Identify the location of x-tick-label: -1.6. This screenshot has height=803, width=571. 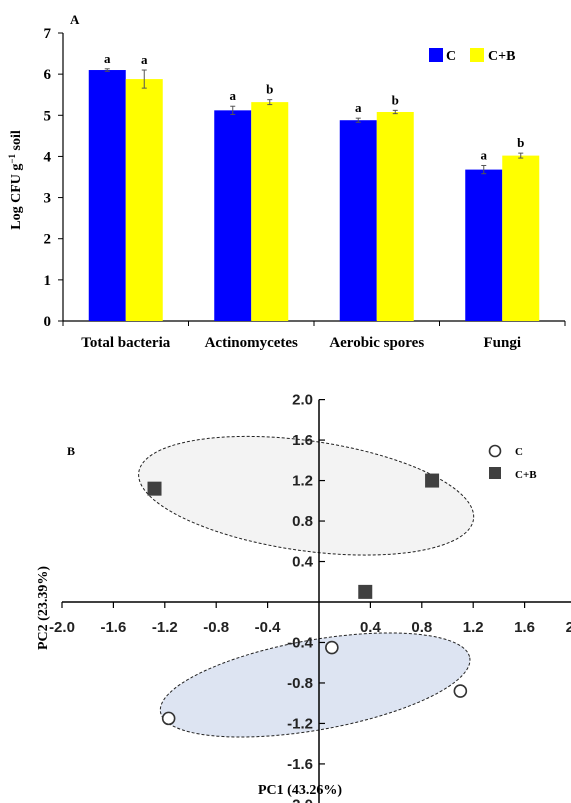
(113, 627).